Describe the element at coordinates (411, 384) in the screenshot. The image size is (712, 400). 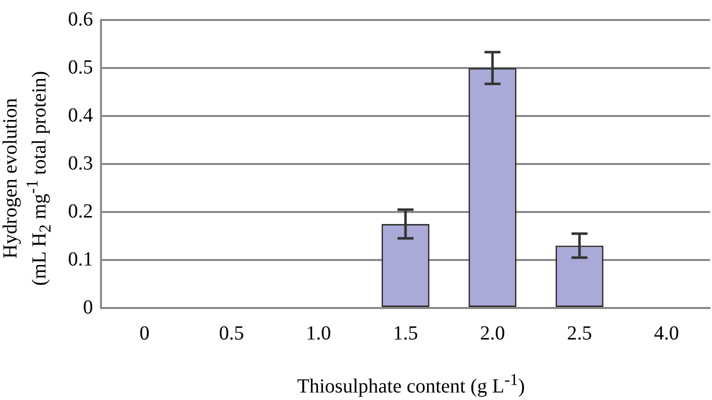
I see `x-axis-title: Thiosulphate content (g L$^{-1}$)` at that location.